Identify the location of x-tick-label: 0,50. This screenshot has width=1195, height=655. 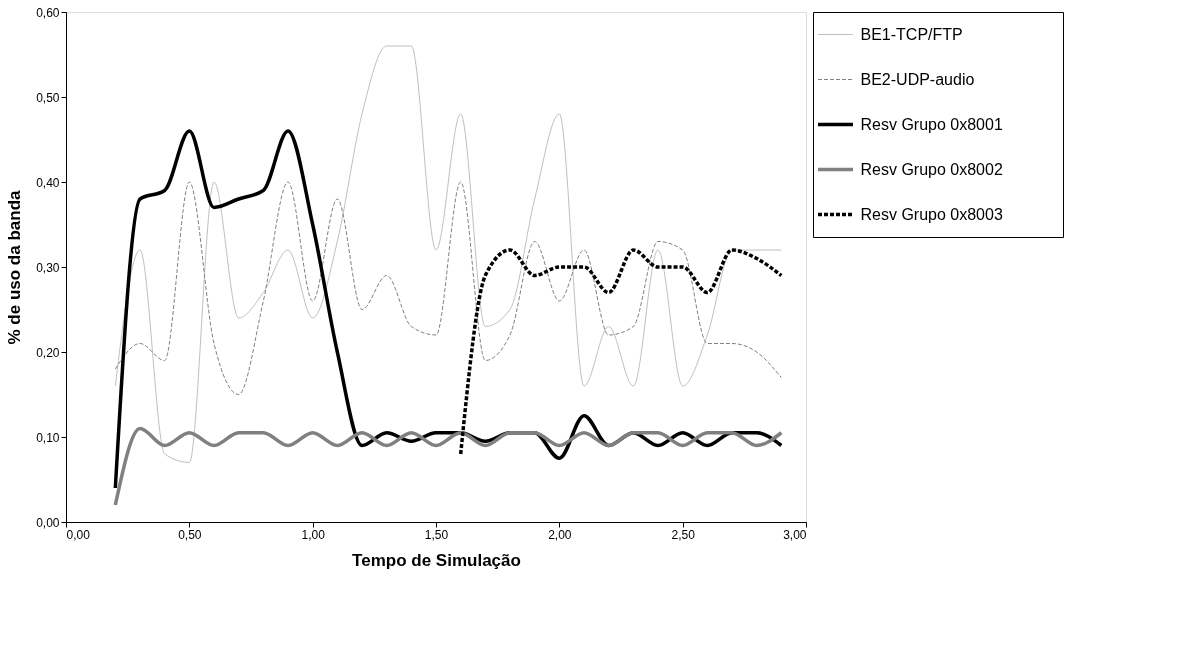
(190, 534).